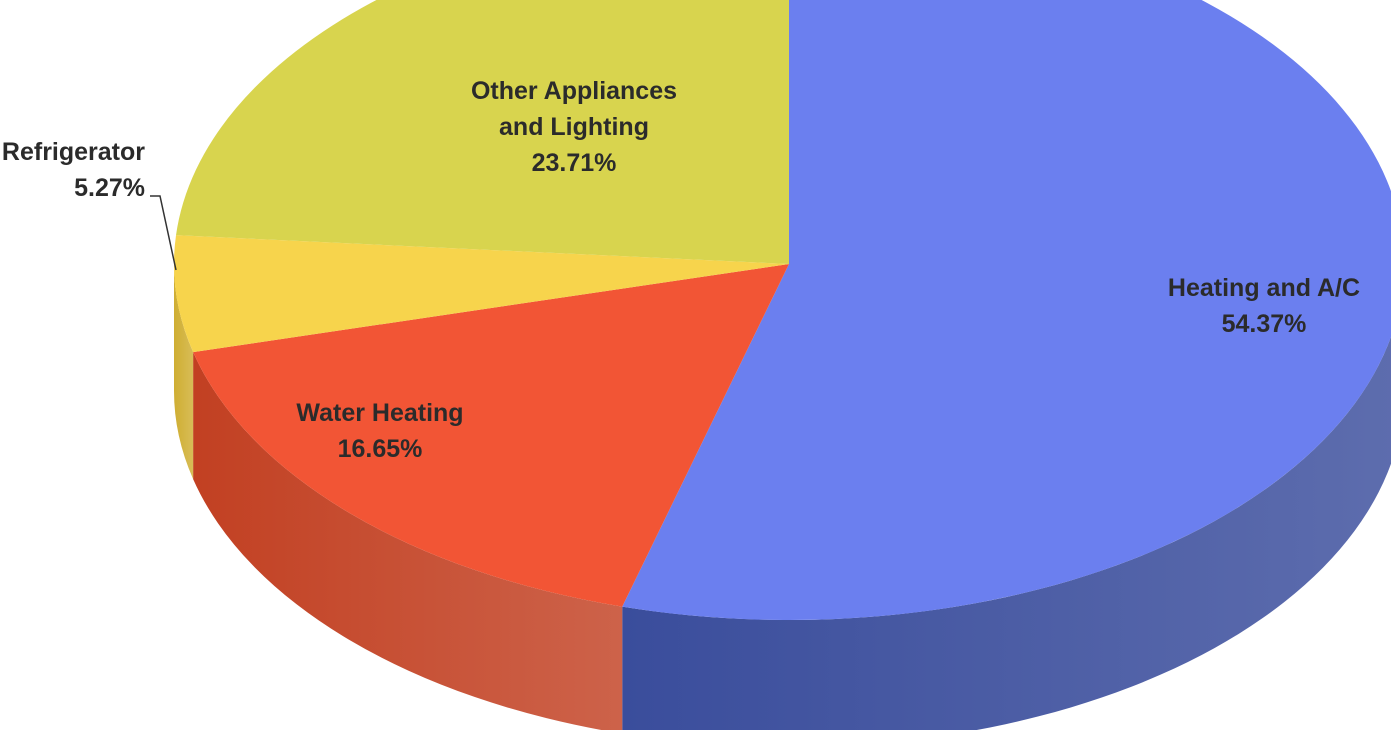 The height and width of the screenshot is (730, 1391). I want to click on value-label-heating-and-a-c: 54.37%, so click(1264, 324).